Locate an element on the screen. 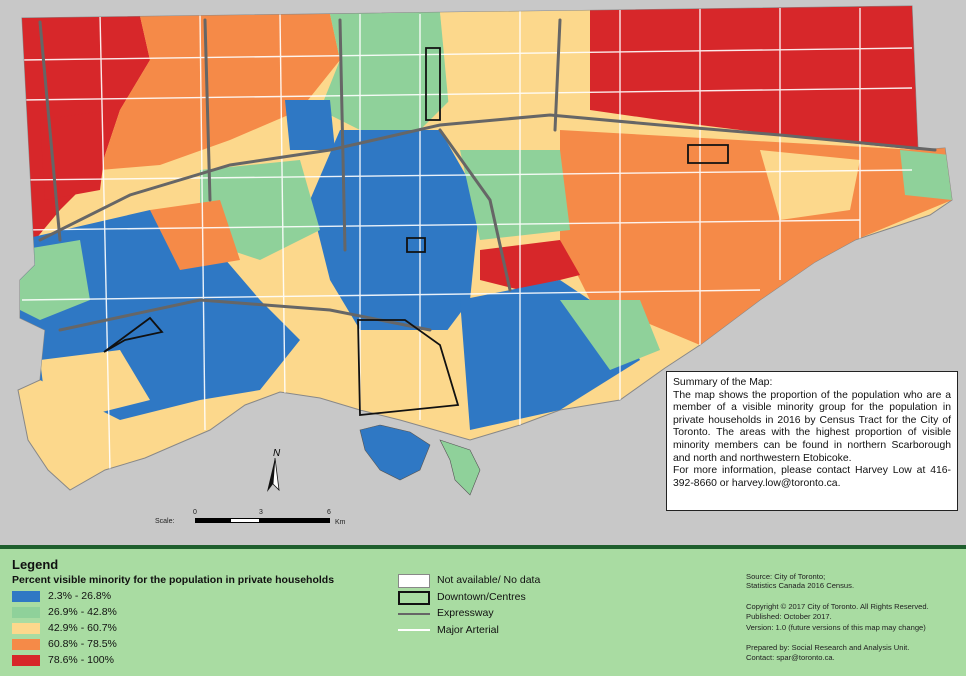 Image resolution: width=966 pixels, height=676 pixels. credit-published: Published: October 2017. is located at coordinates (789, 616).